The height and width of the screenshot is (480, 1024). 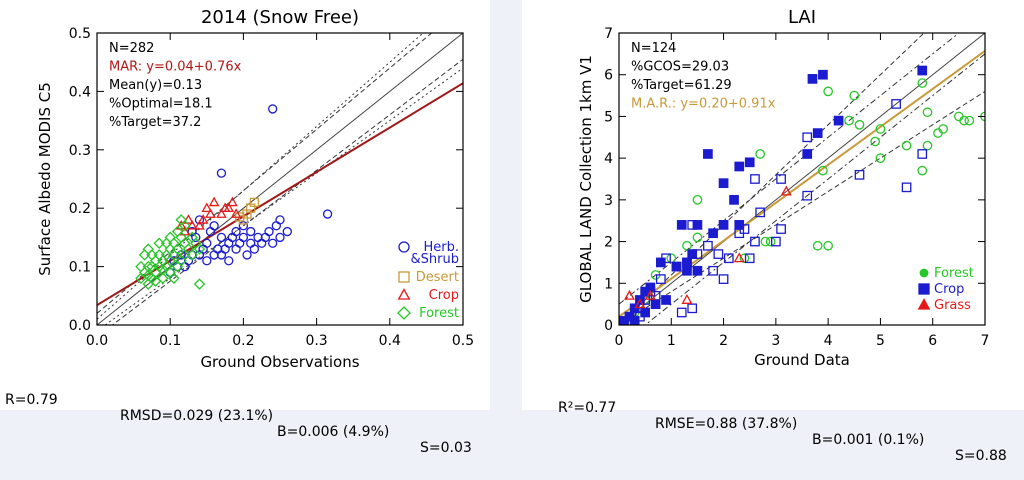 I want to click on stat-bias: B=0.006 (4.9%), so click(x=333, y=432).